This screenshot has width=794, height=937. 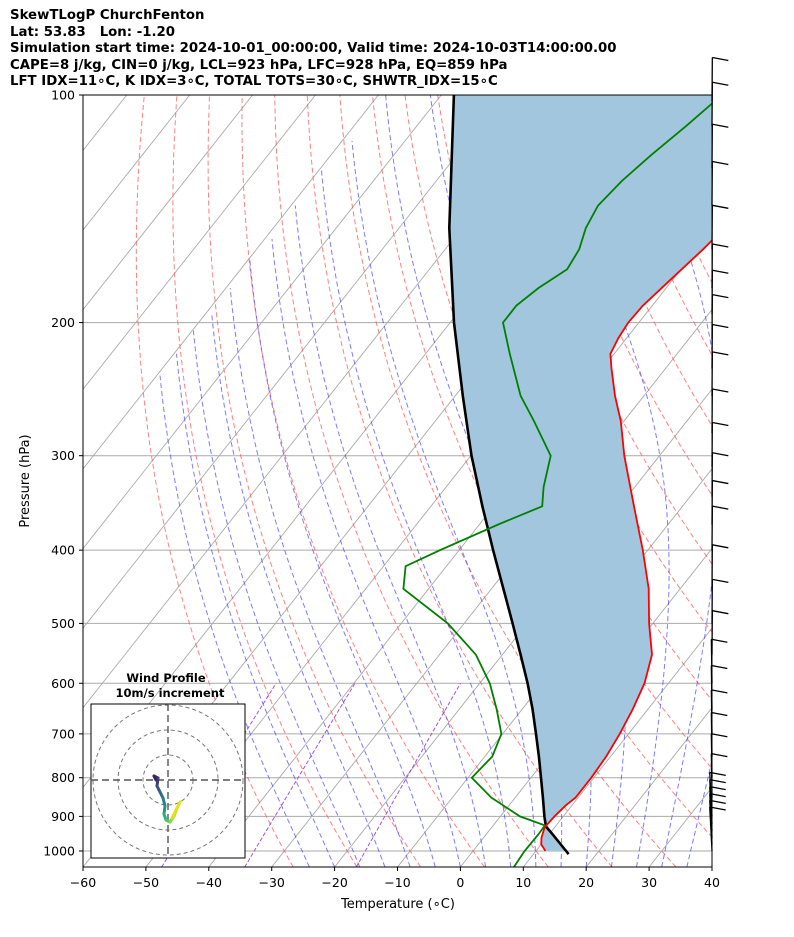 What do you see at coordinates (107, 15) in the screenshot?
I see `chart-title: SkewTLogP ChurchFenton` at bounding box center [107, 15].